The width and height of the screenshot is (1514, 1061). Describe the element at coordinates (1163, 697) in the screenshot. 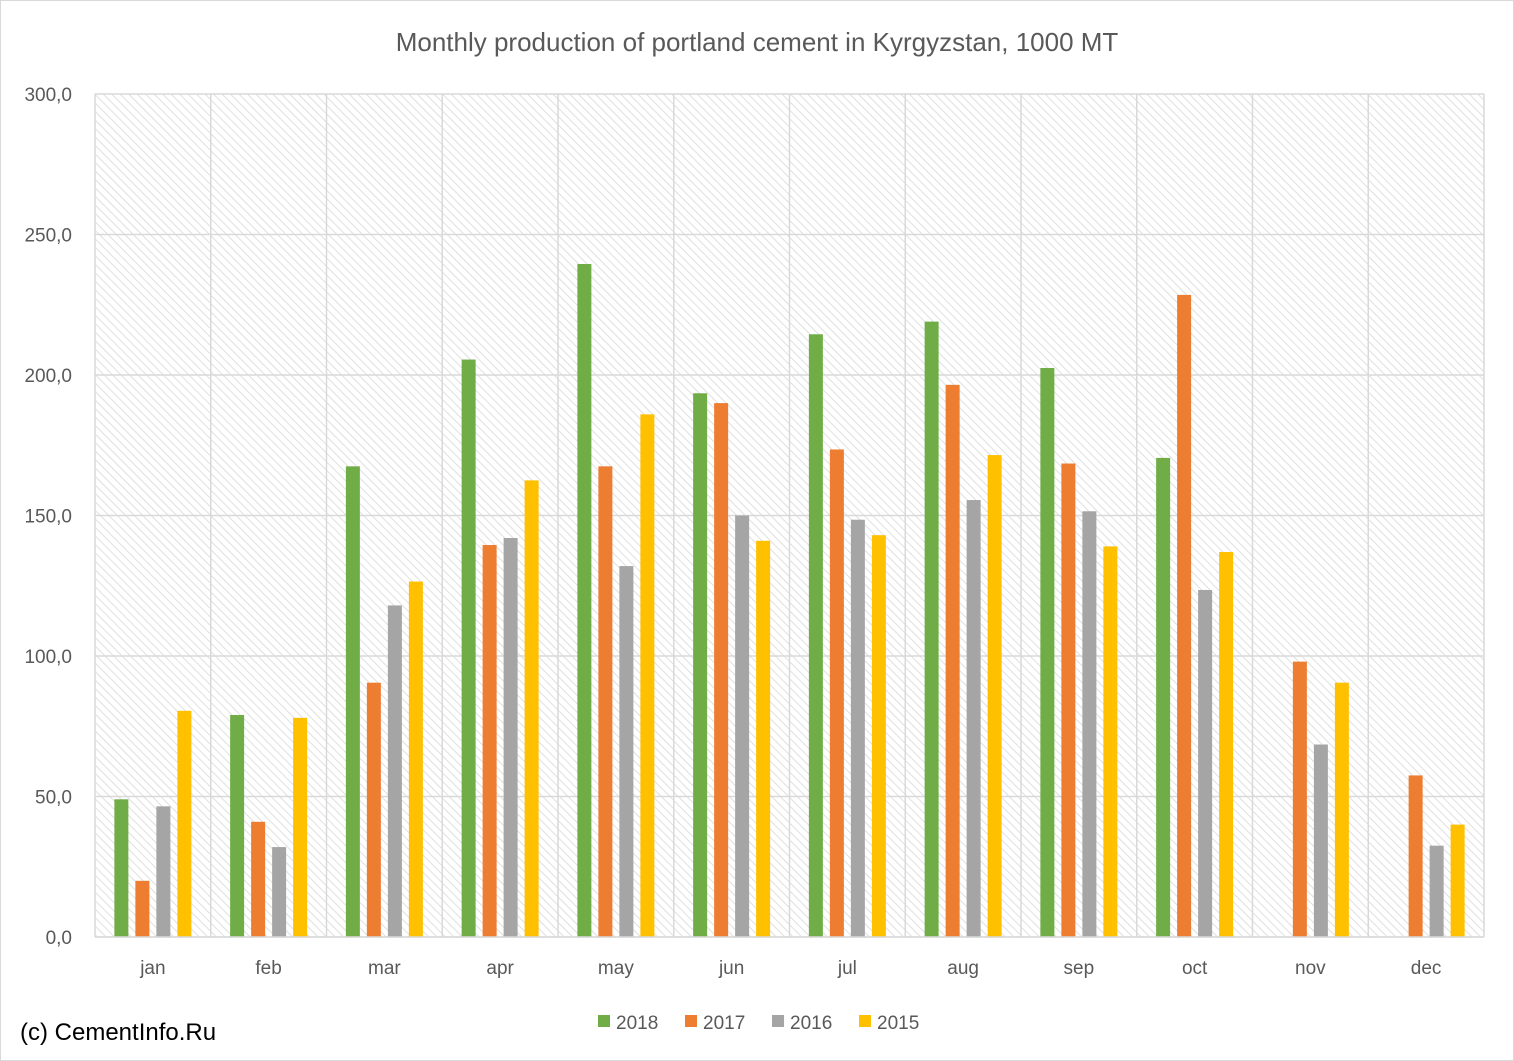

I see `bar-2018-oct` at that location.